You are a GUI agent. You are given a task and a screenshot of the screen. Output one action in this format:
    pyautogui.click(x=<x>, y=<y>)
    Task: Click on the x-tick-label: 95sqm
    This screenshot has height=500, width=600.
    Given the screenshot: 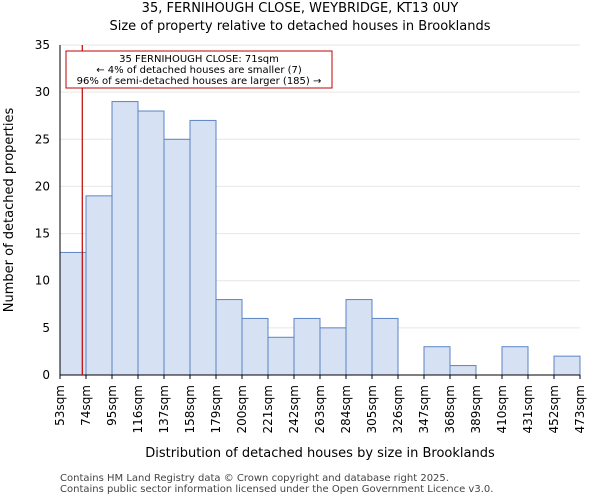 What is the action you would take?
    pyautogui.click(x=112, y=405)
    